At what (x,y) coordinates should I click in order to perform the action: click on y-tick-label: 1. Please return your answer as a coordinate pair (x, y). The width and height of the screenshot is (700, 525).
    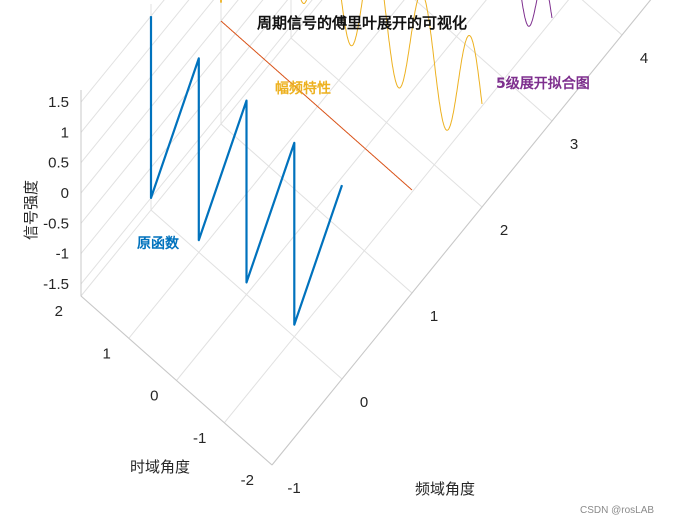
    Looking at the image, I should click on (106, 353).